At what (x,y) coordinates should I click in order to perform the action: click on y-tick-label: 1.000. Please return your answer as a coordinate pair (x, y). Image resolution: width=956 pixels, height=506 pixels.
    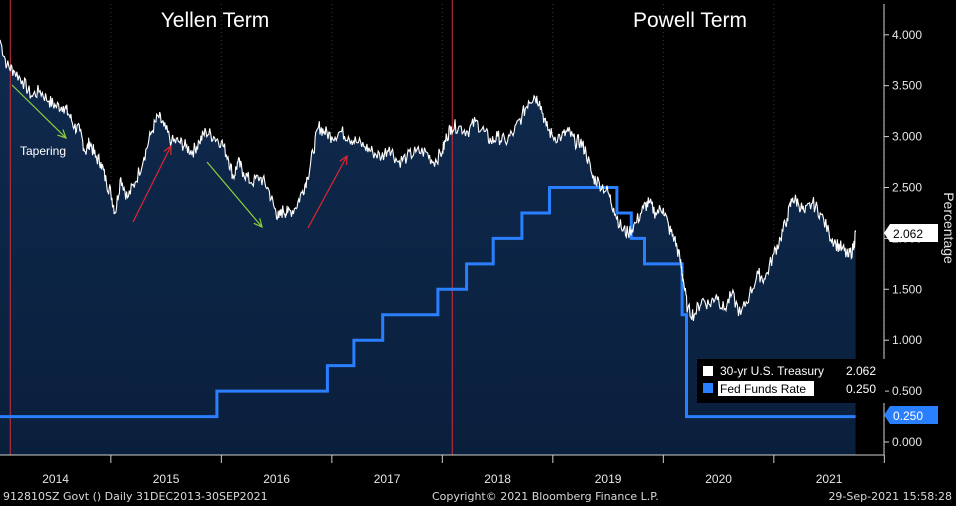
    Looking at the image, I should click on (907, 340).